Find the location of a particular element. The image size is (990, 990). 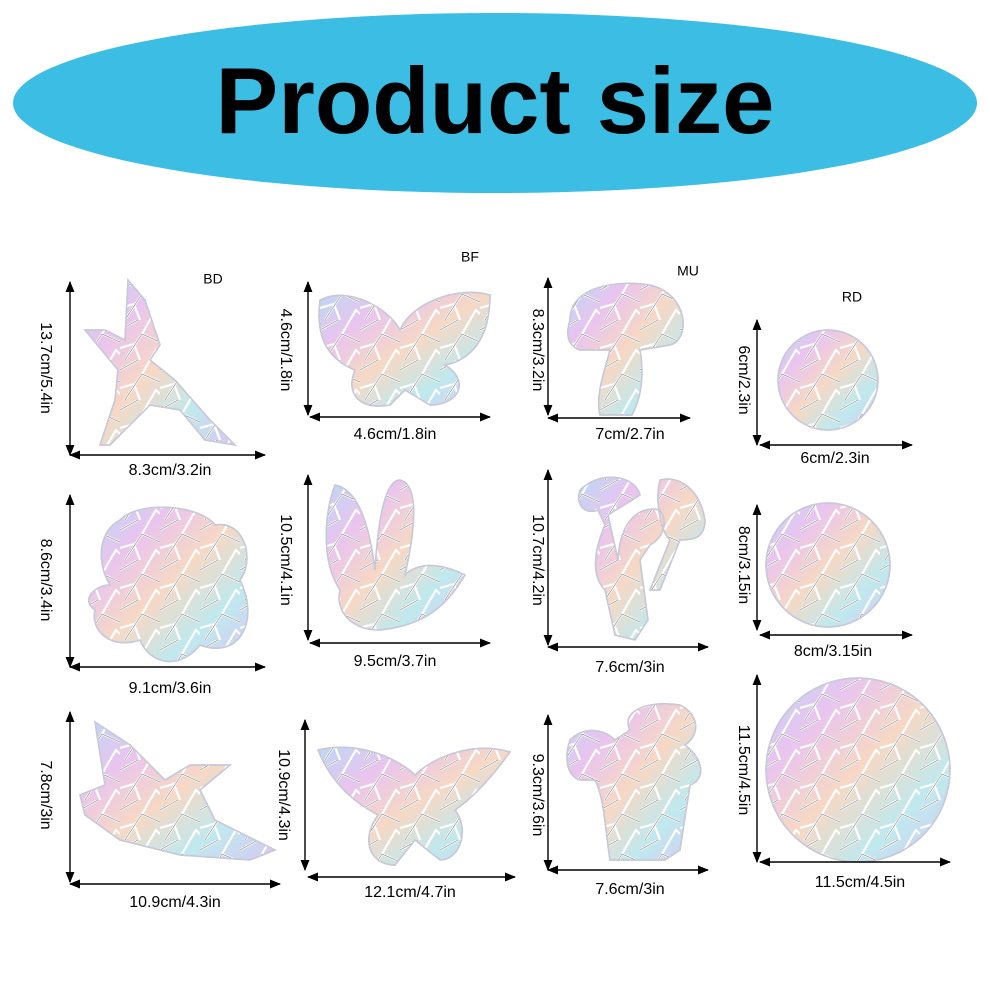

height-label: 9.3cm/3.6in is located at coordinates (537, 795).